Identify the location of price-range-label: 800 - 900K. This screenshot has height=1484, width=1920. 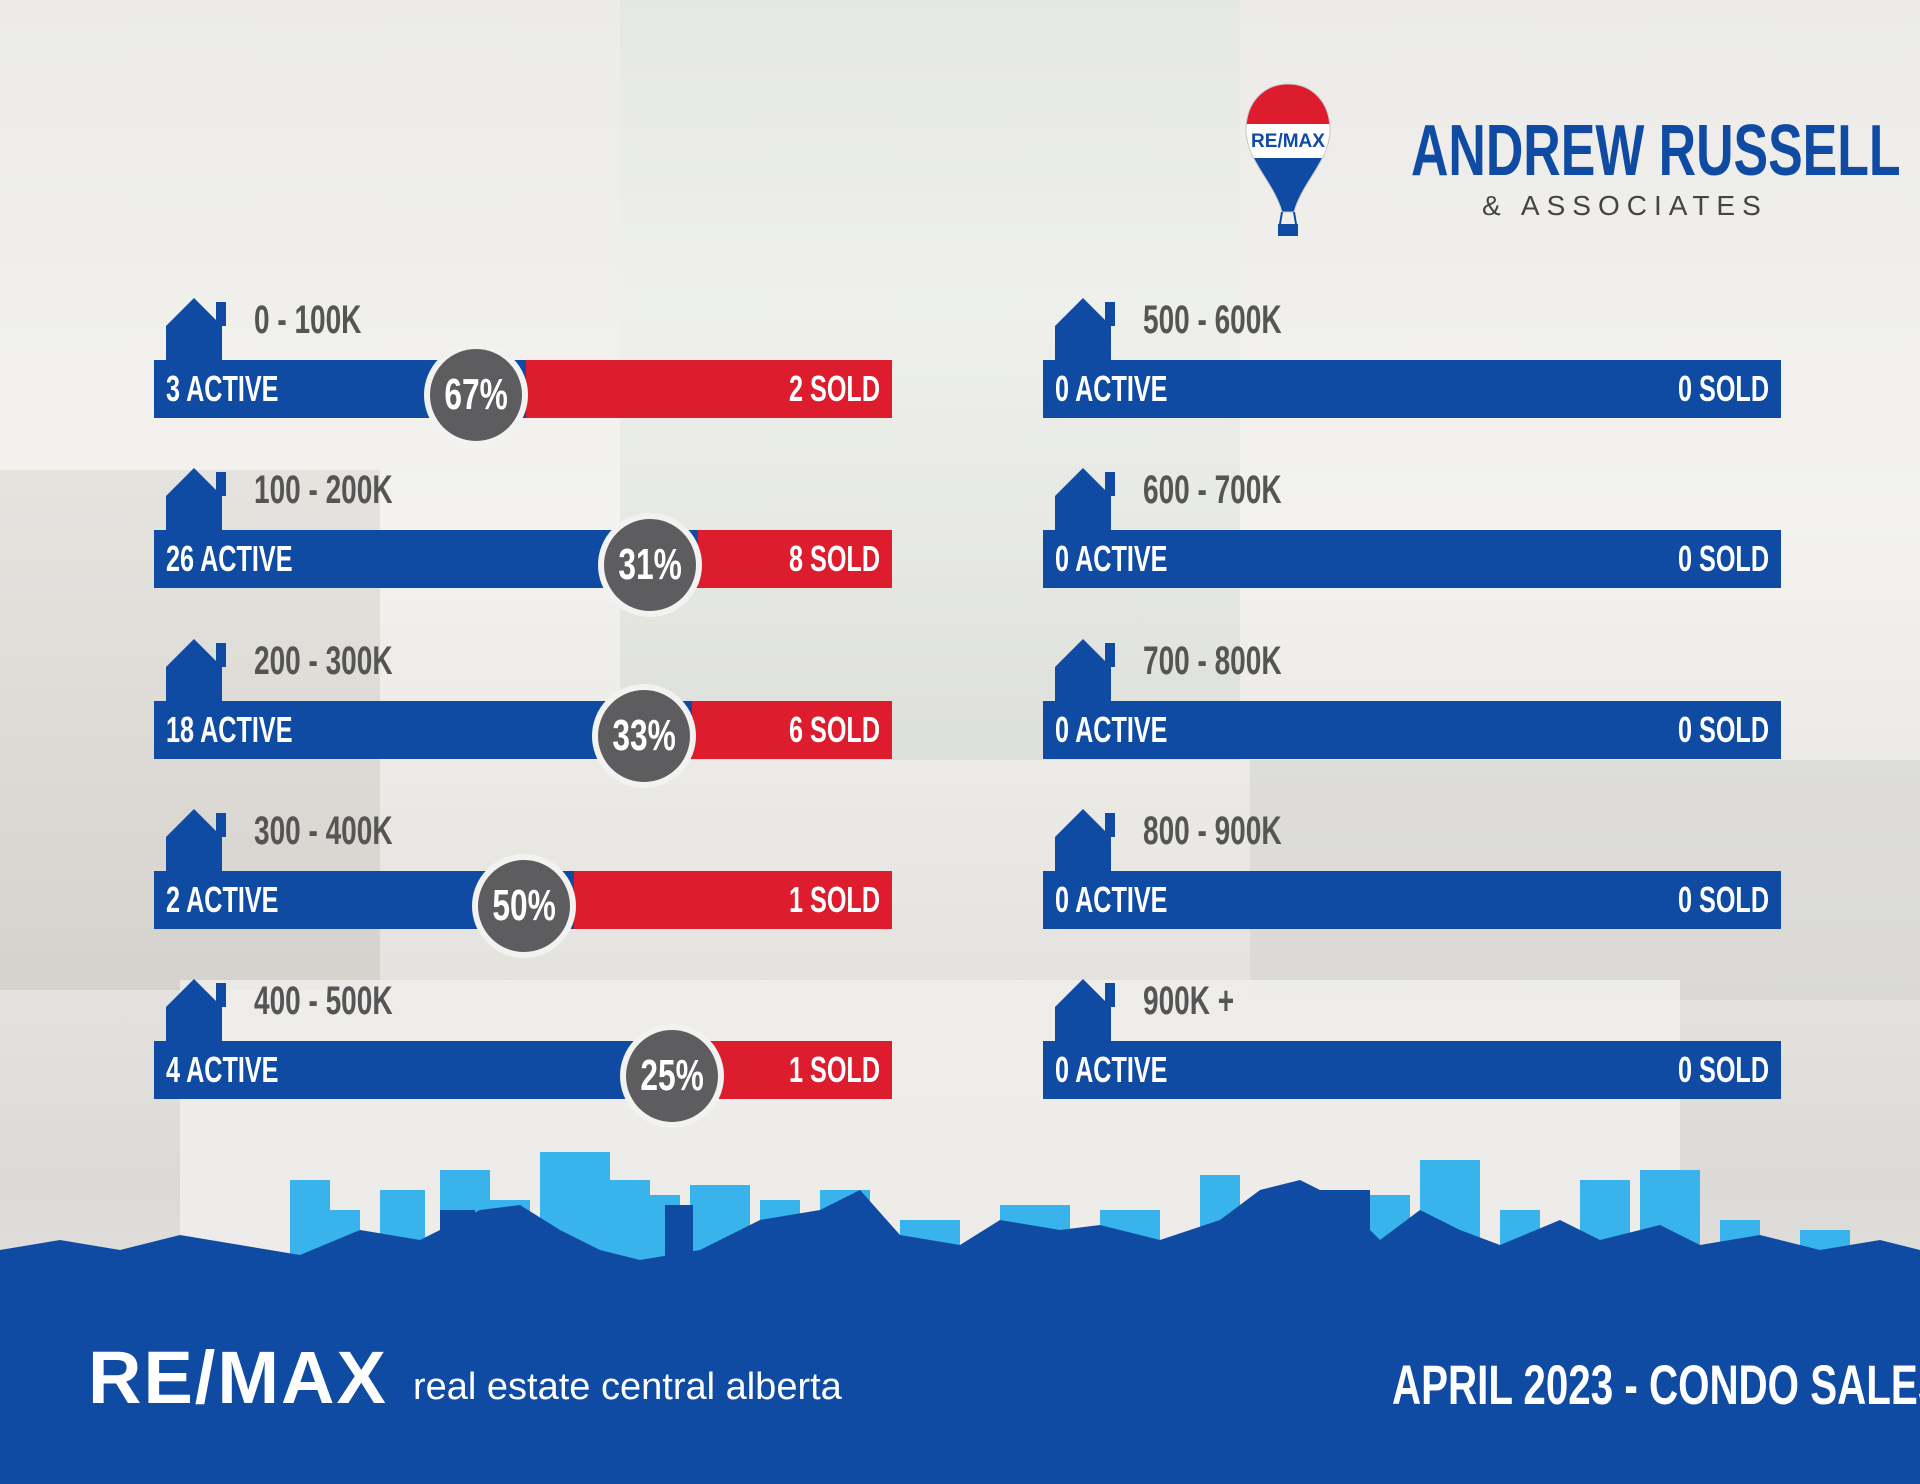
(1212, 831).